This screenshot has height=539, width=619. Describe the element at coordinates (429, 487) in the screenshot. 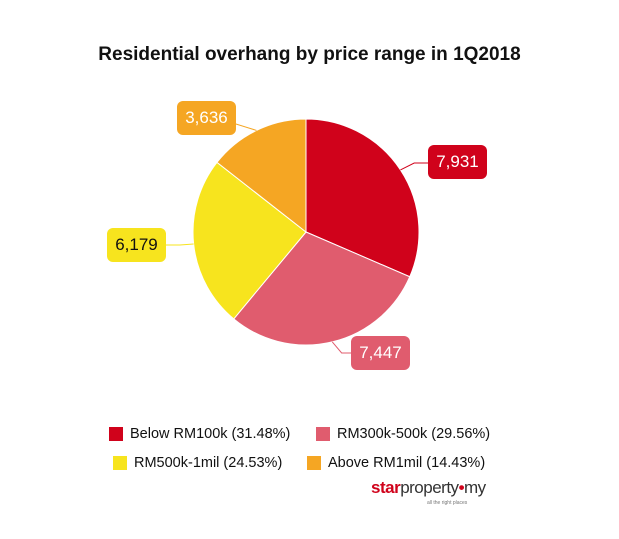

I see `logo-text-property: property` at that location.